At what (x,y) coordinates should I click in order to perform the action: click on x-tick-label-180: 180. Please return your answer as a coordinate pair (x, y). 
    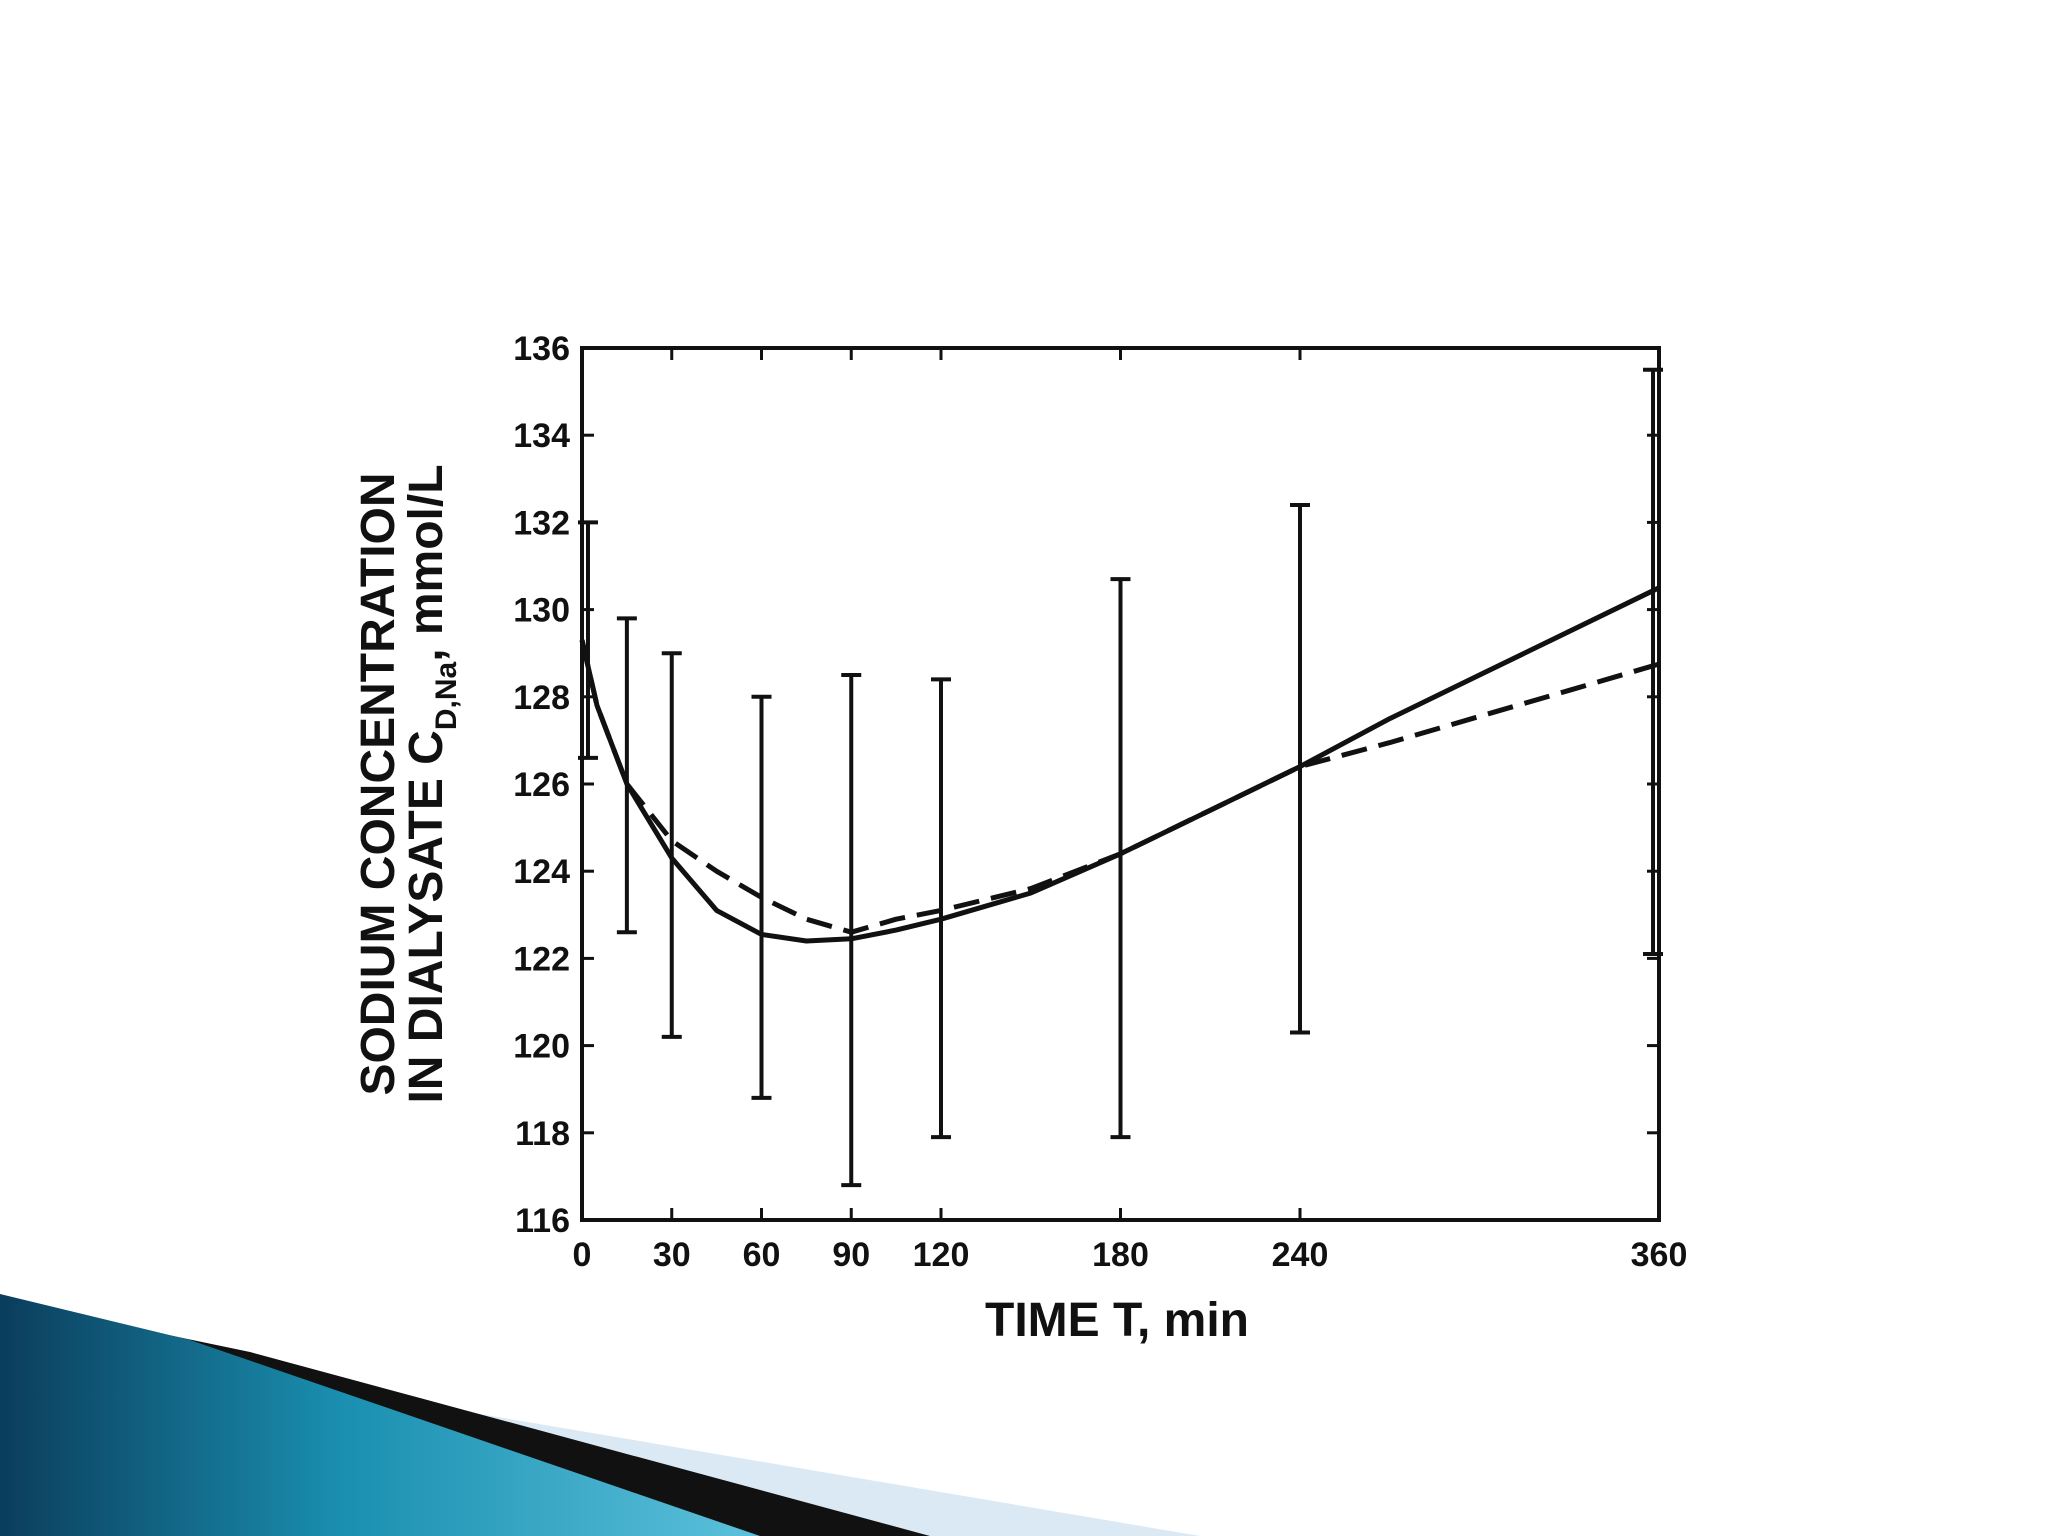
    Looking at the image, I should click on (1120, 1255).